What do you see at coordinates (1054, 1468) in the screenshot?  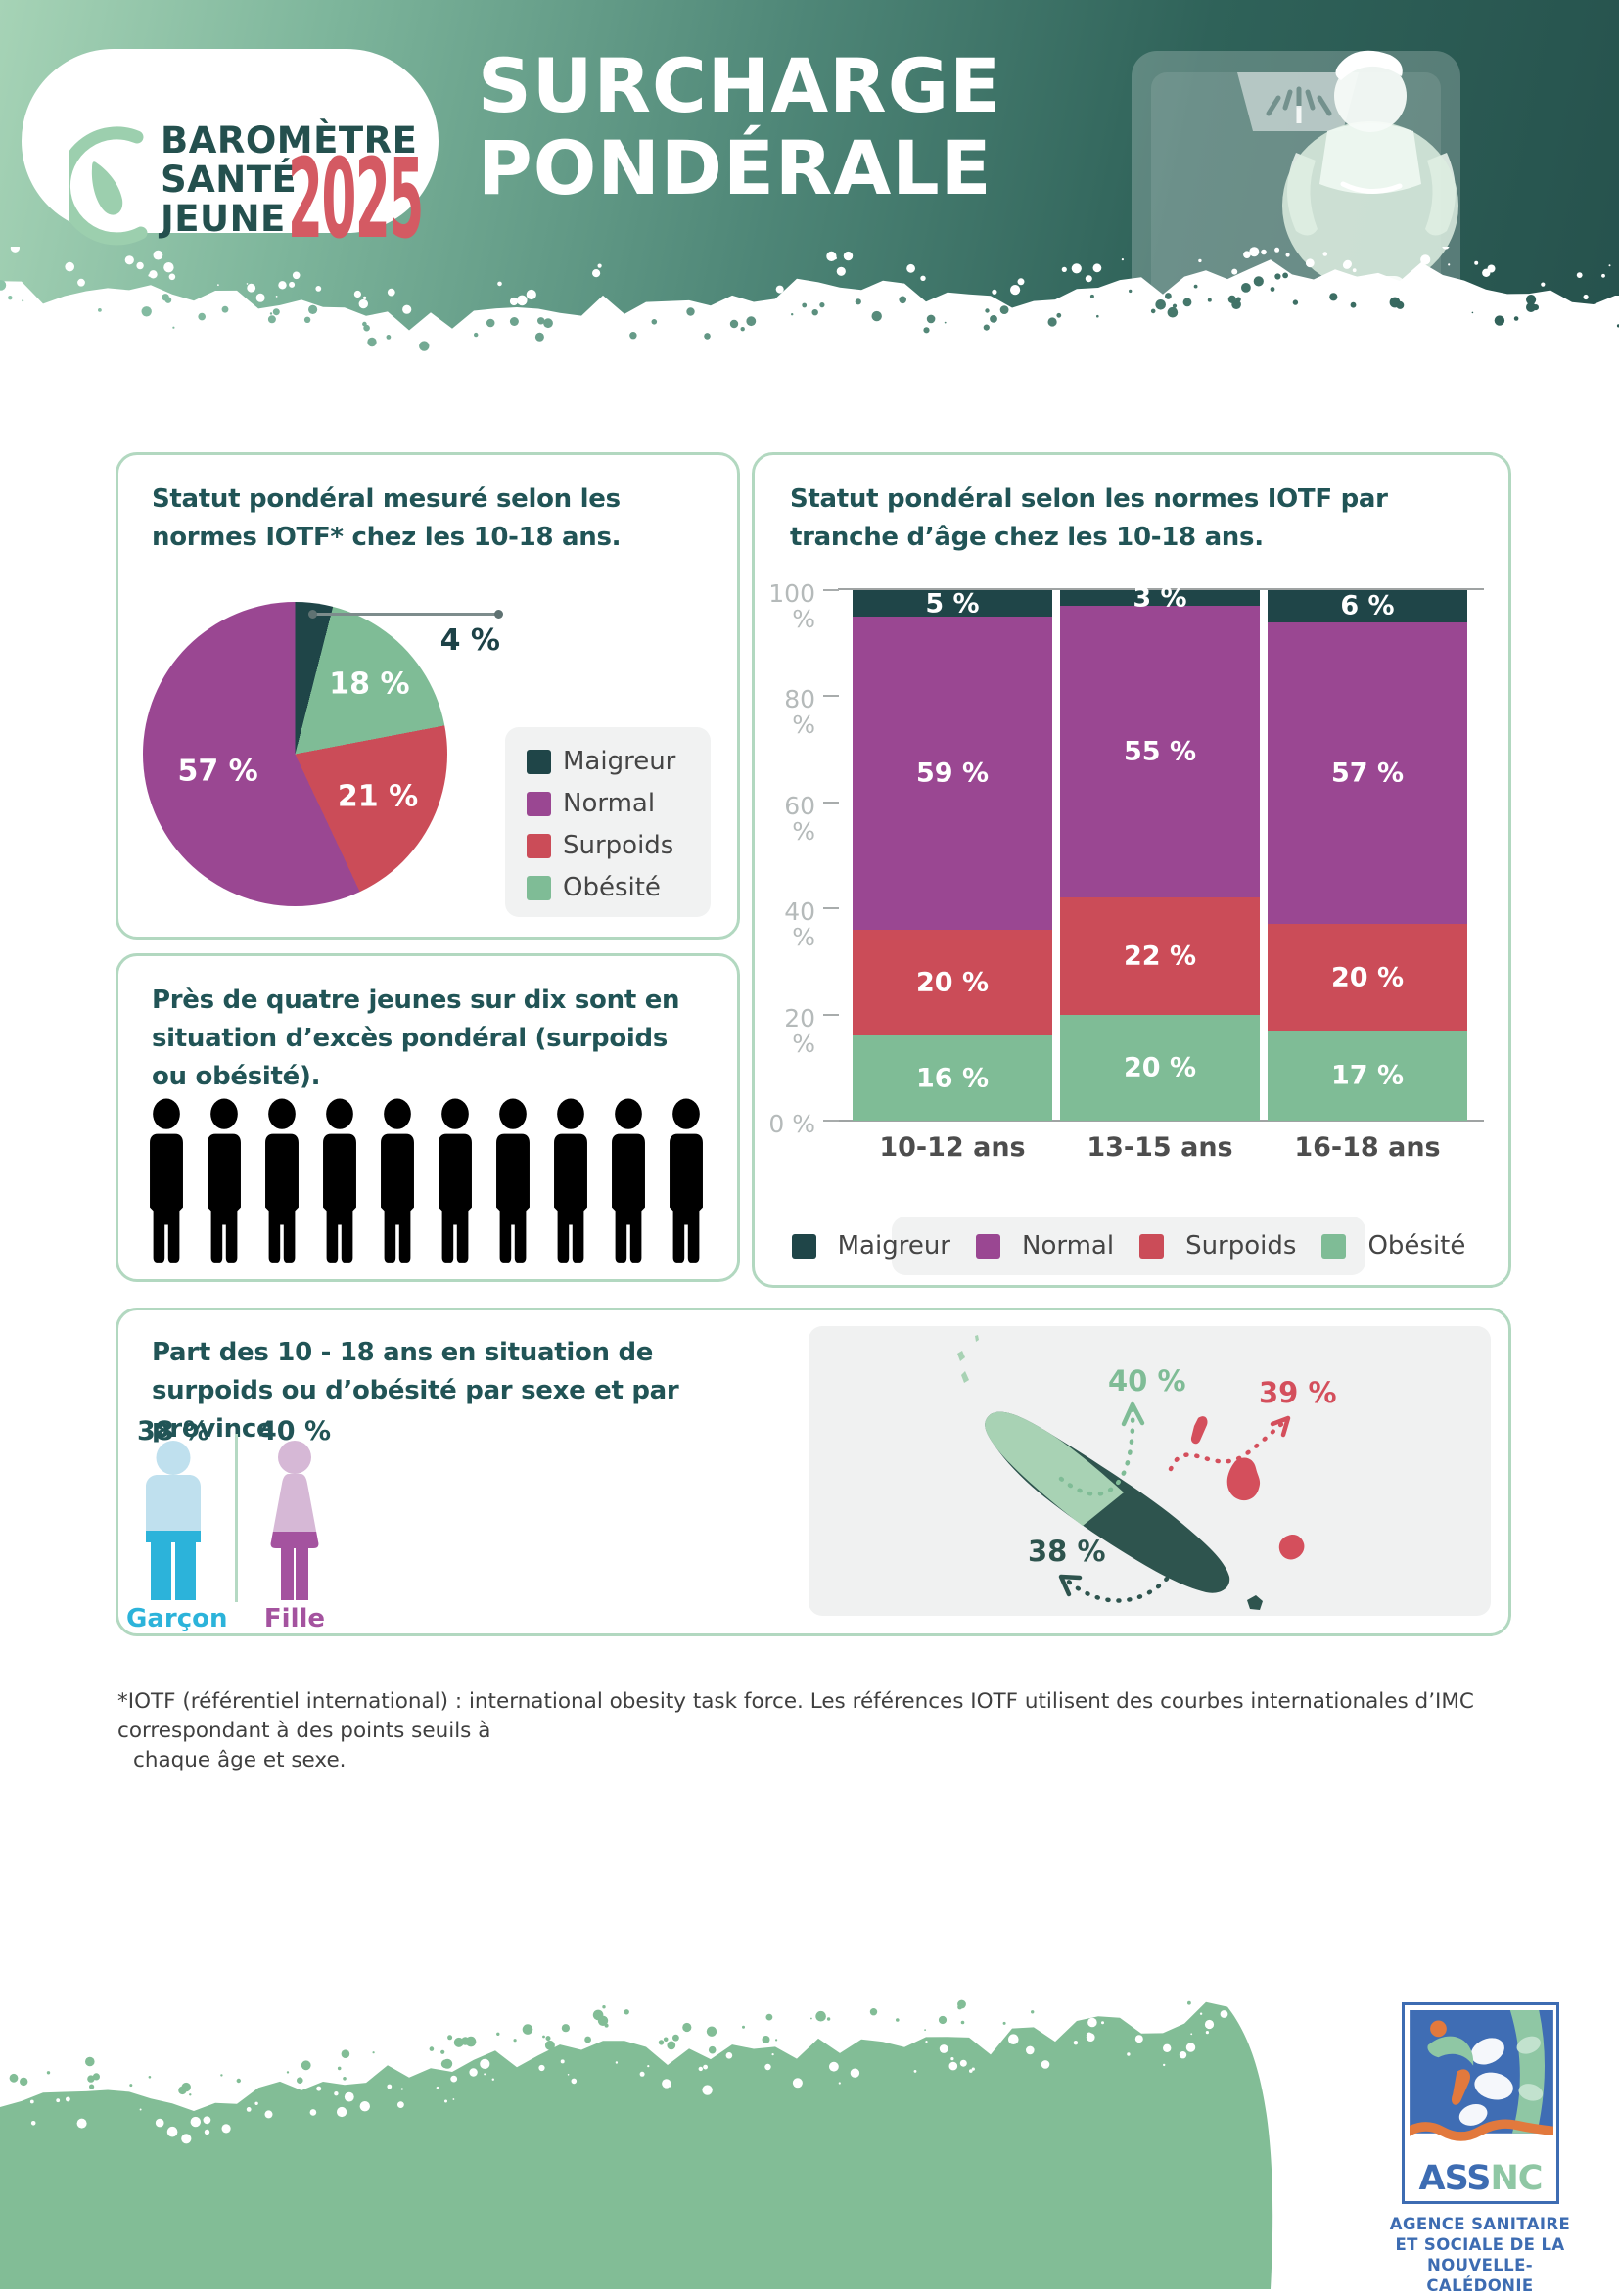 I see `map-province-nord` at bounding box center [1054, 1468].